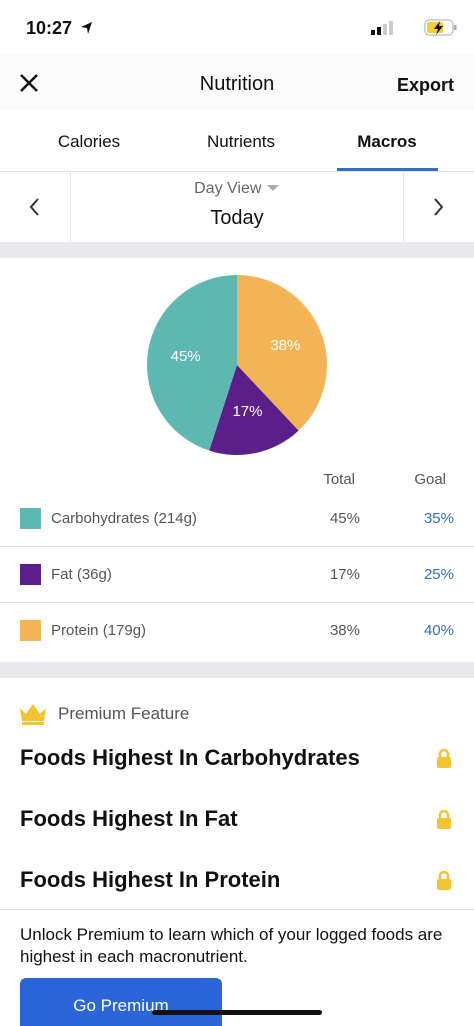  What do you see at coordinates (440, 27) in the screenshot?
I see `battery-icon` at bounding box center [440, 27].